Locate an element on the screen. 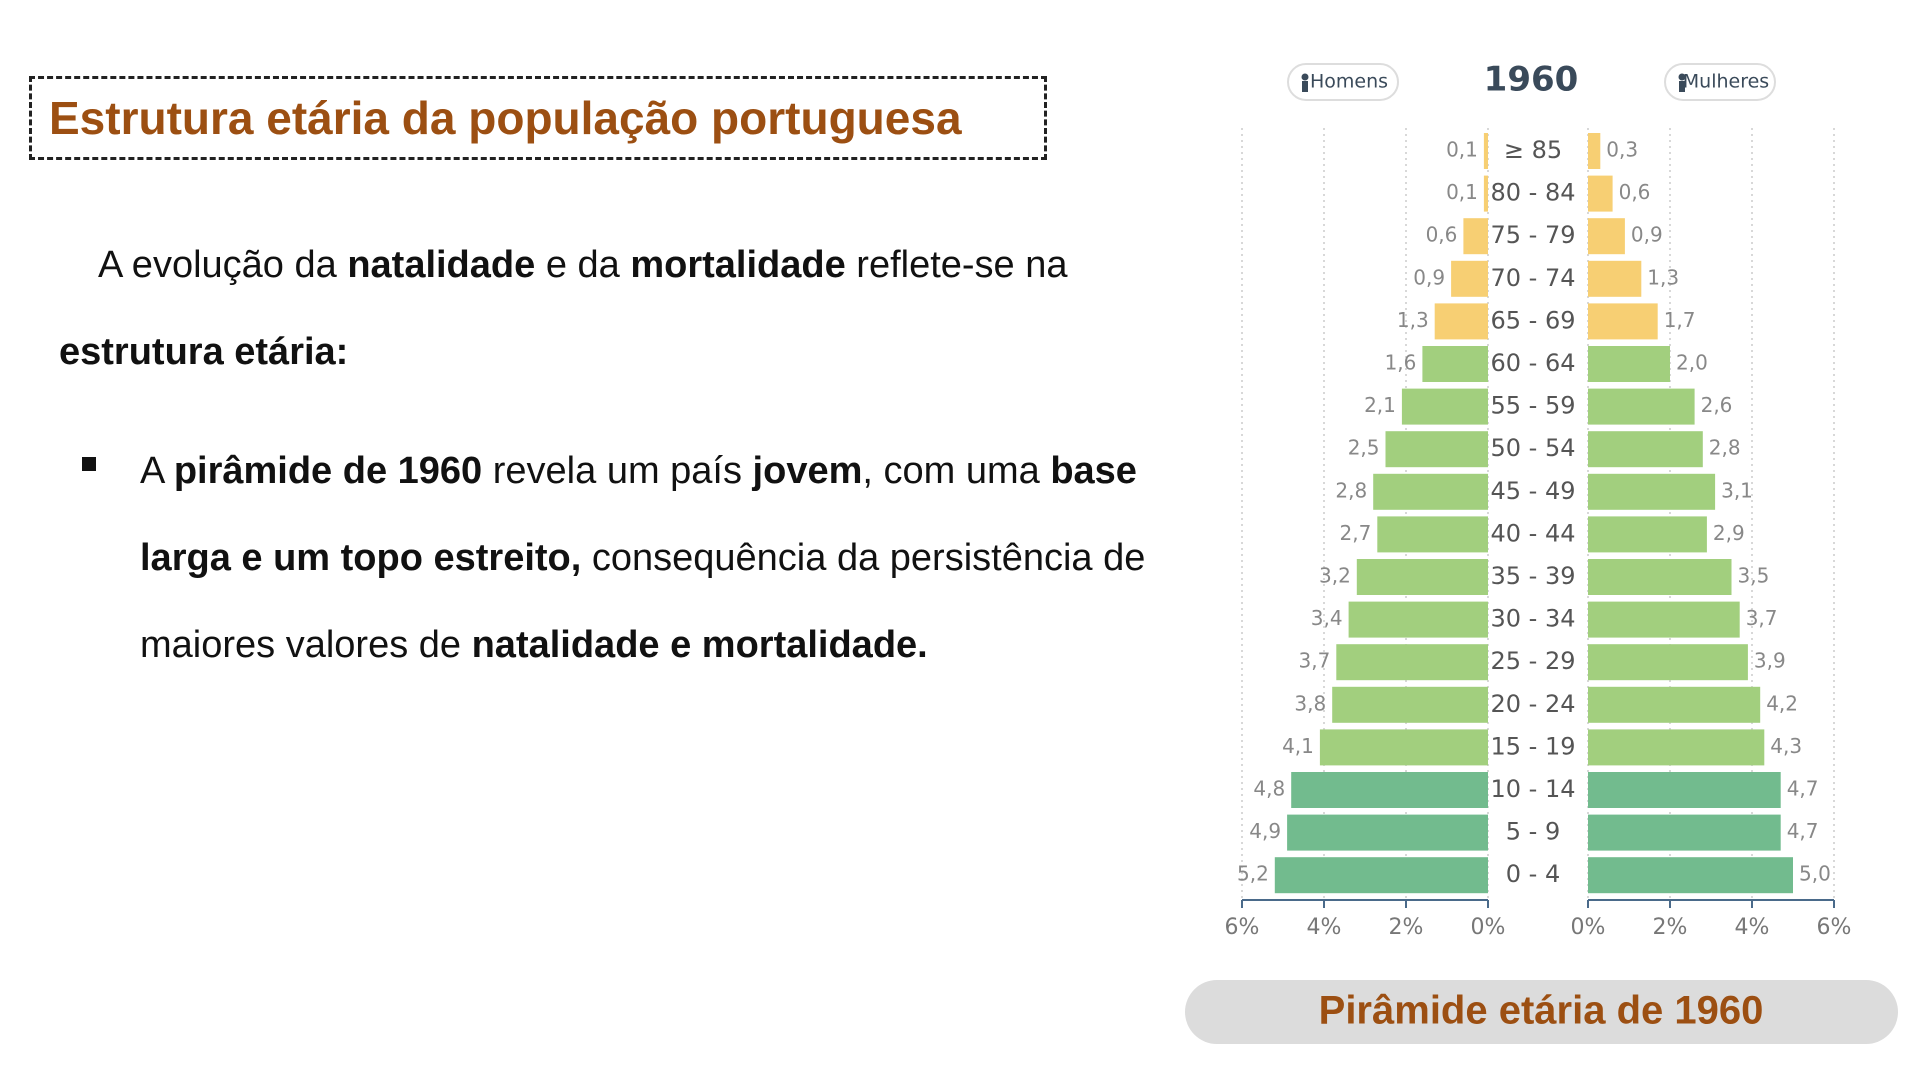  value-label: 3,8 is located at coordinates (1310, 703).